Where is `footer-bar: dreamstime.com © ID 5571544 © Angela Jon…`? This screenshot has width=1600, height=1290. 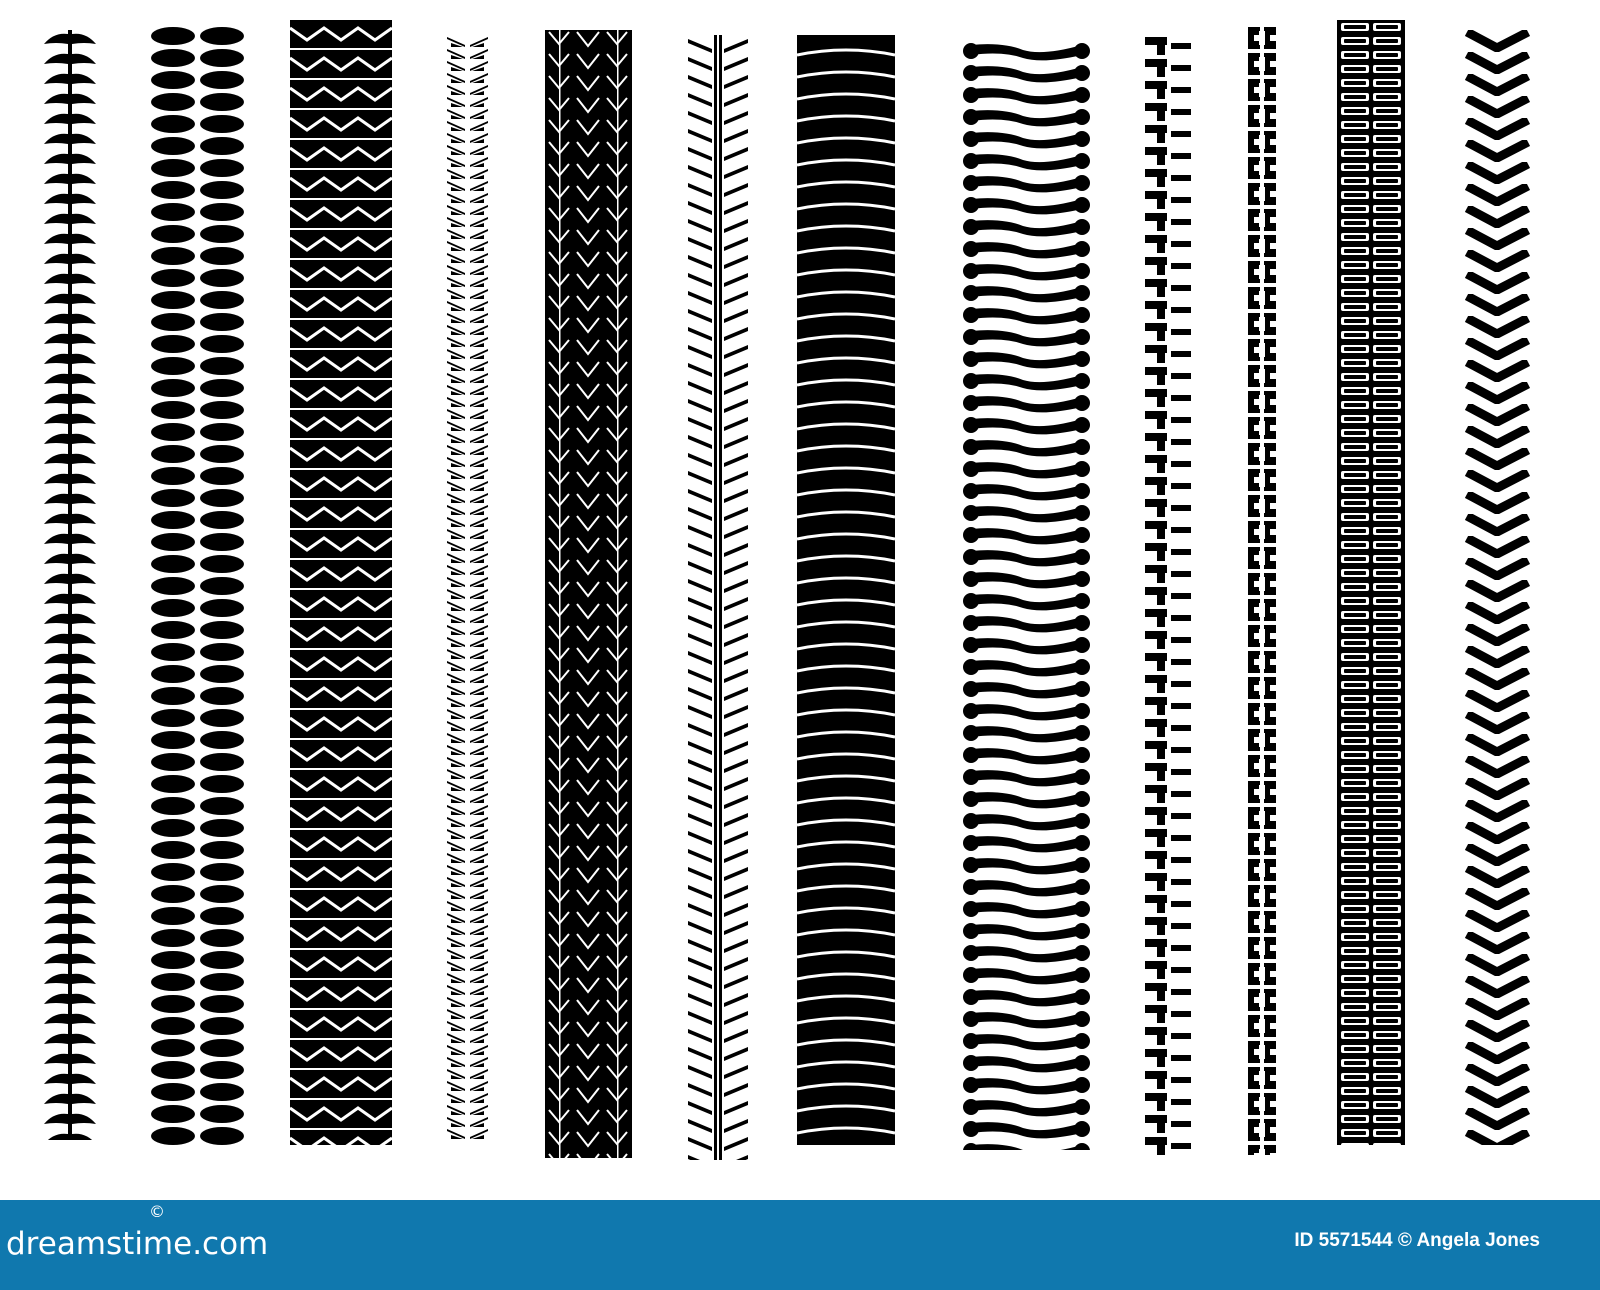 footer-bar: dreamstime.com © ID 5571544 © Angela Jon… is located at coordinates (800, 1245).